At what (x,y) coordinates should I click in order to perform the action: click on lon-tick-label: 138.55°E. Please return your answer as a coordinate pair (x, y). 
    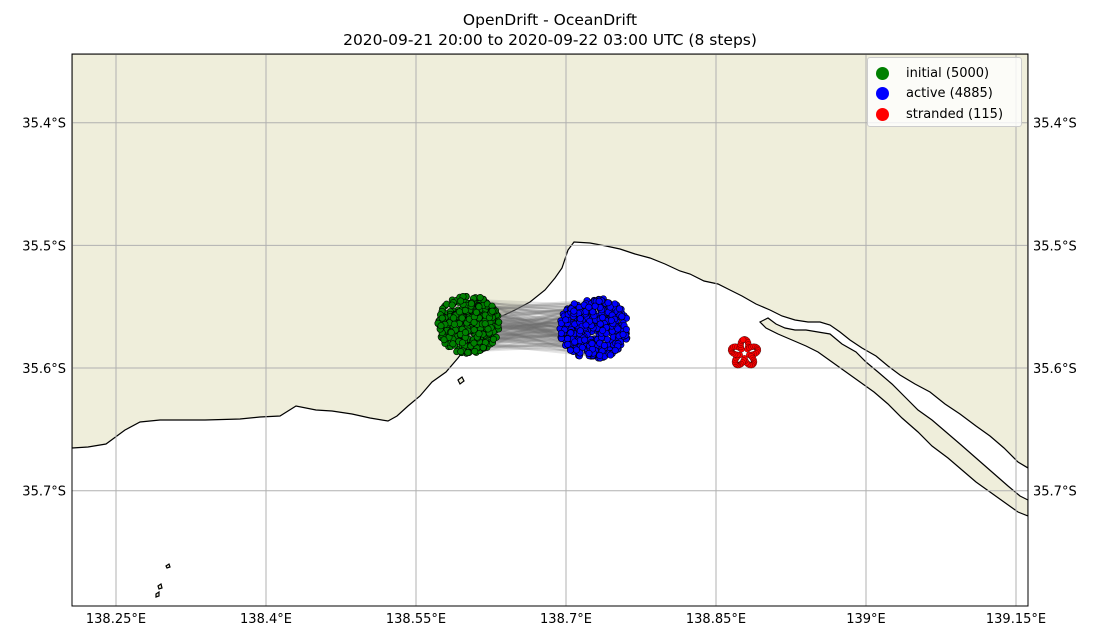
    Looking at the image, I should click on (416, 619).